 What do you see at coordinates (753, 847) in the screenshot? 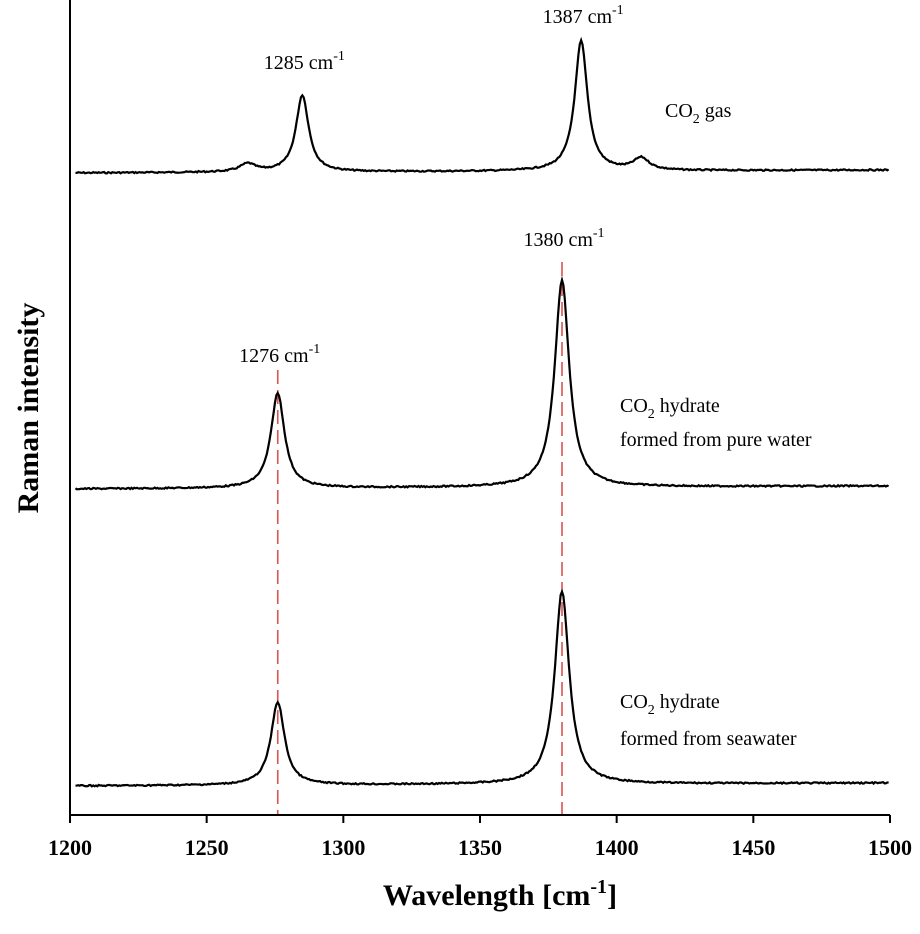
I see `x-tick-label: 1450` at bounding box center [753, 847].